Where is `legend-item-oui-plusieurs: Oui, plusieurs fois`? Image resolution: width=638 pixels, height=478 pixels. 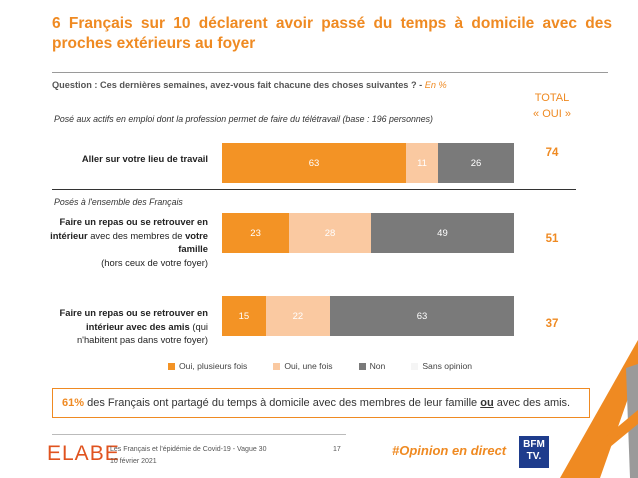
legend-item-oui-plusieurs: Oui, plusieurs fois is located at coordinates (207, 366).